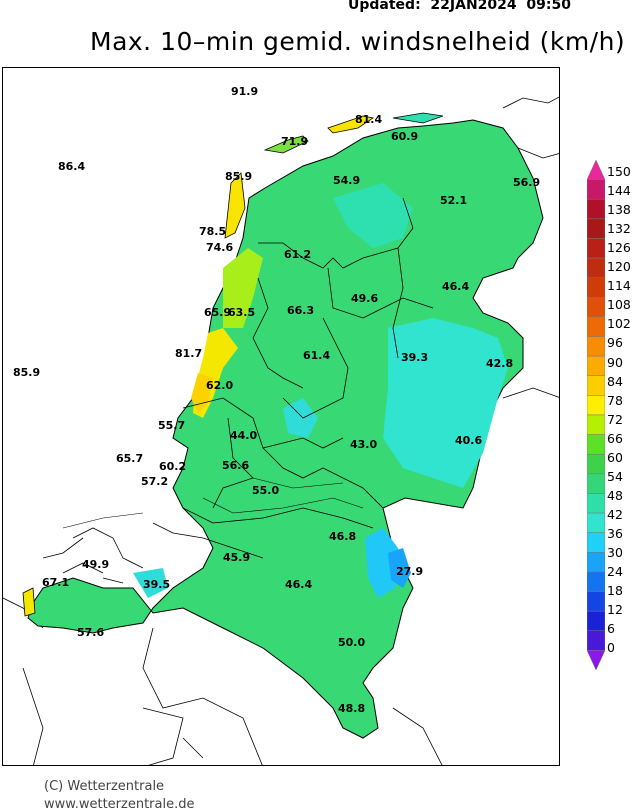 Image resolution: width=639 pixels, height=812 pixels. What do you see at coordinates (619, 210) in the screenshot?
I see `legend-level-label: 138` at bounding box center [619, 210].